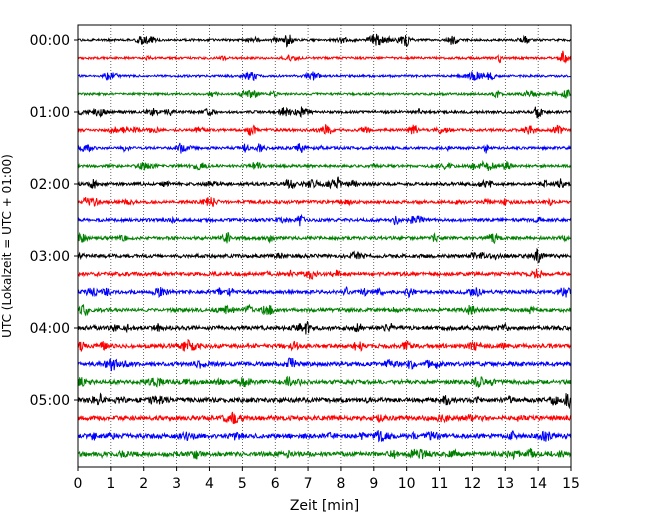 The height and width of the screenshot is (520, 650). Describe the element at coordinates (54, 221) in the screenshot. I see `y-axis: 00:00 01:00 02:00 03:00 04:00 05:00` at that location.